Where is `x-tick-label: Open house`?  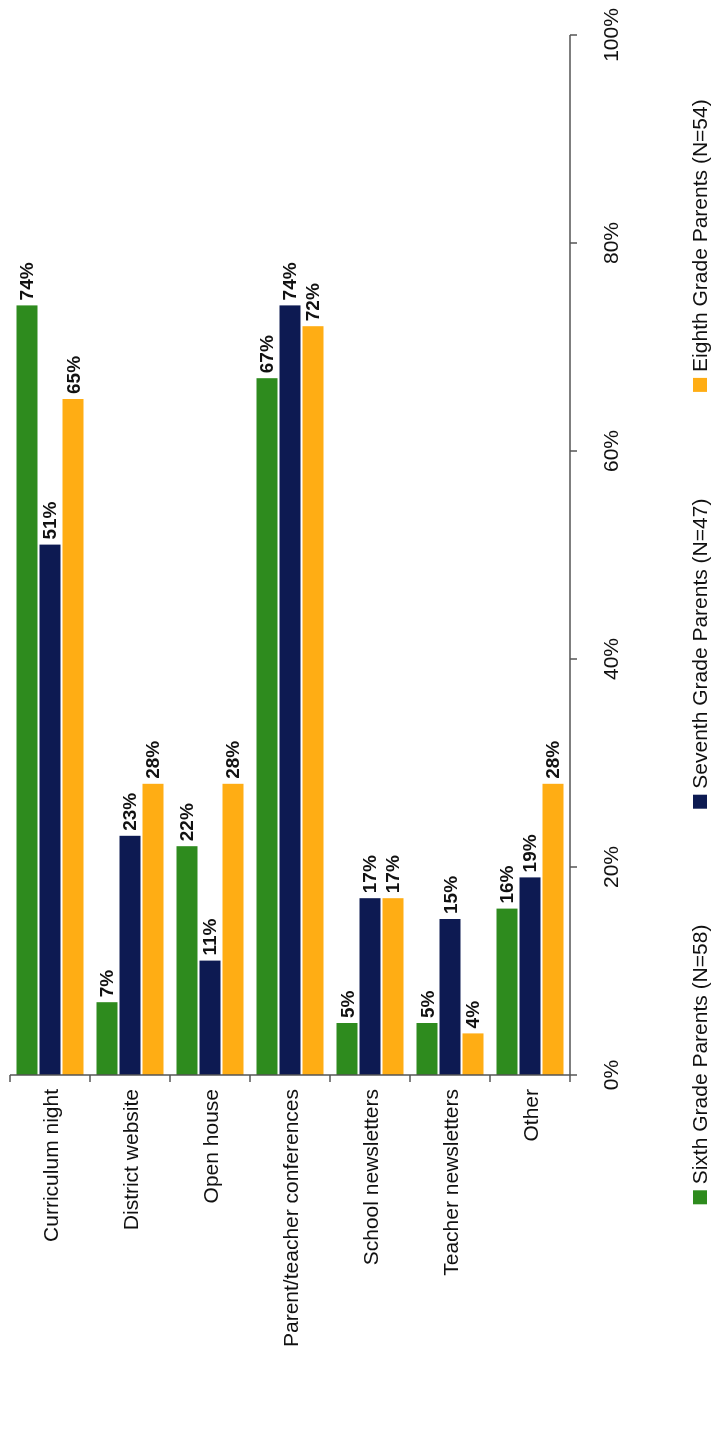
x-tick-label: Open house is located at coordinates (210, 1146).